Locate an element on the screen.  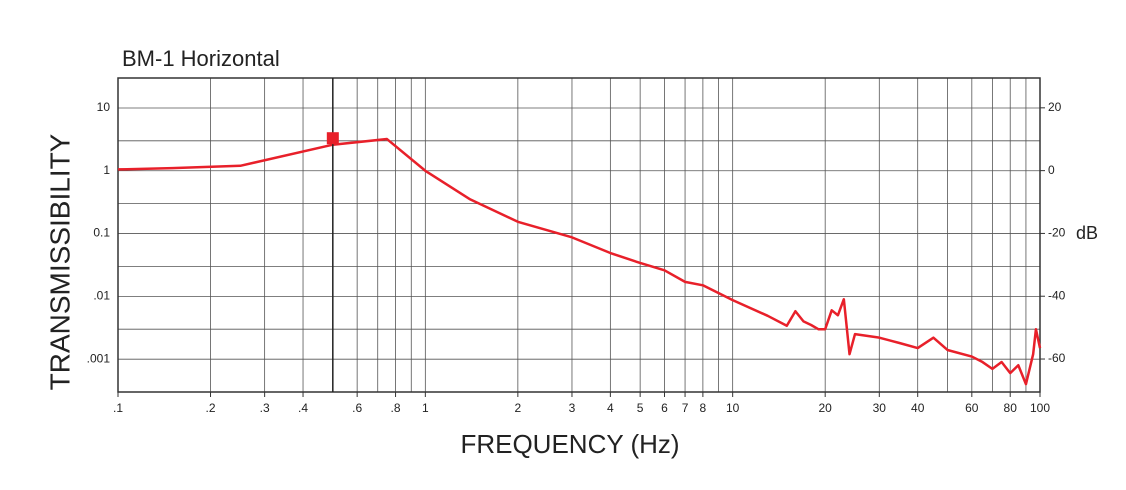
y-tick-label: .001 is located at coordinates (99, 358).